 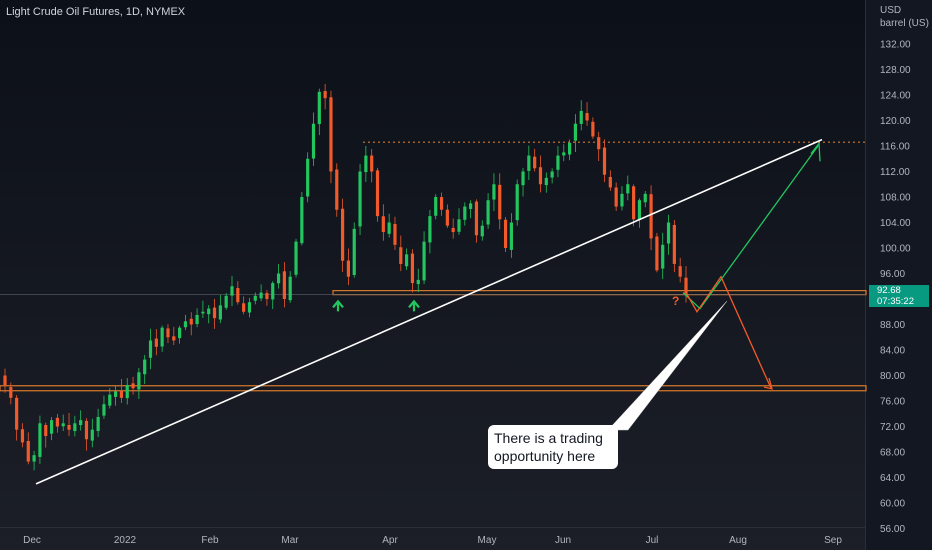 What do you see at coordinates (833, 540) in the screenshot?
I see `x-tick-label: Sep` at bounding box center [833, 540].